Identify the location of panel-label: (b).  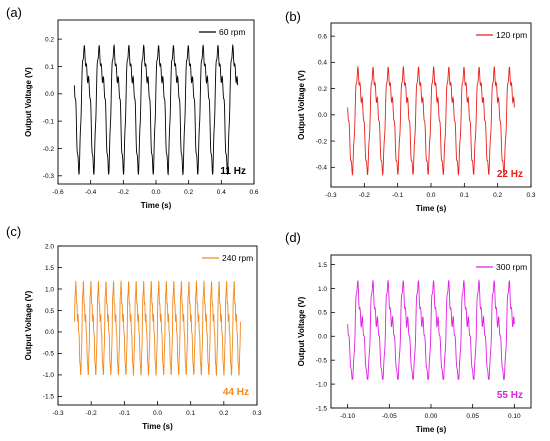
(293, 16).